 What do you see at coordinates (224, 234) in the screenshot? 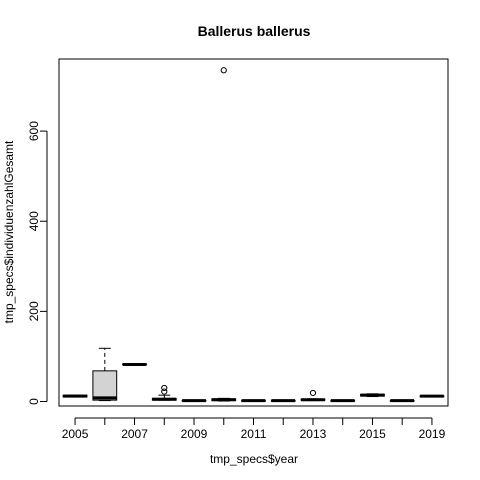
I see `box-2010` at bounding box center [224, 234].